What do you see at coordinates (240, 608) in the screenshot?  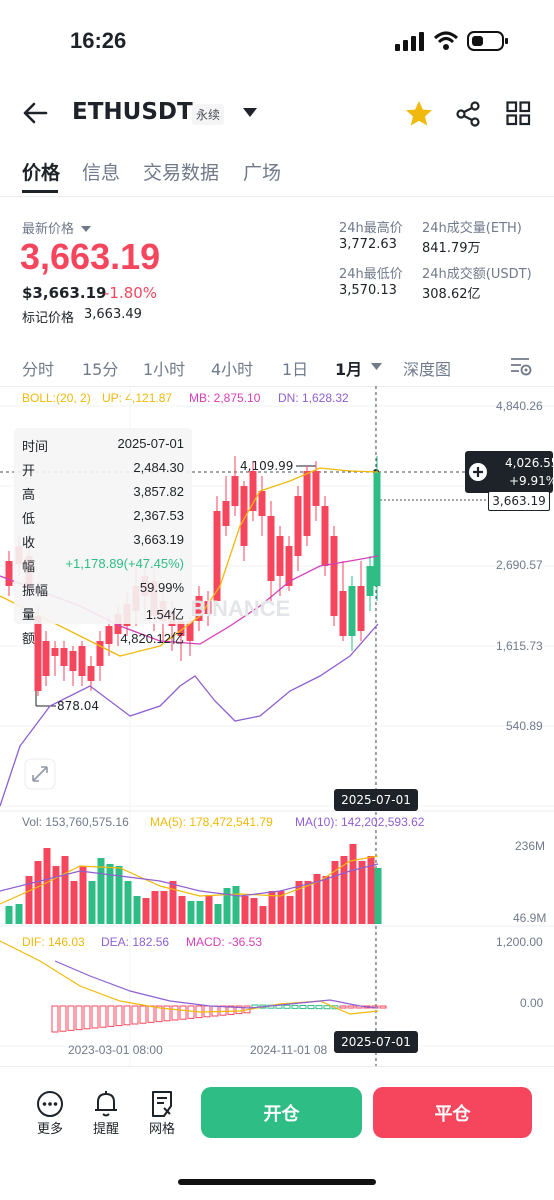 I see `binance-watermark: BINANCE` at bounding box center [240, 608].